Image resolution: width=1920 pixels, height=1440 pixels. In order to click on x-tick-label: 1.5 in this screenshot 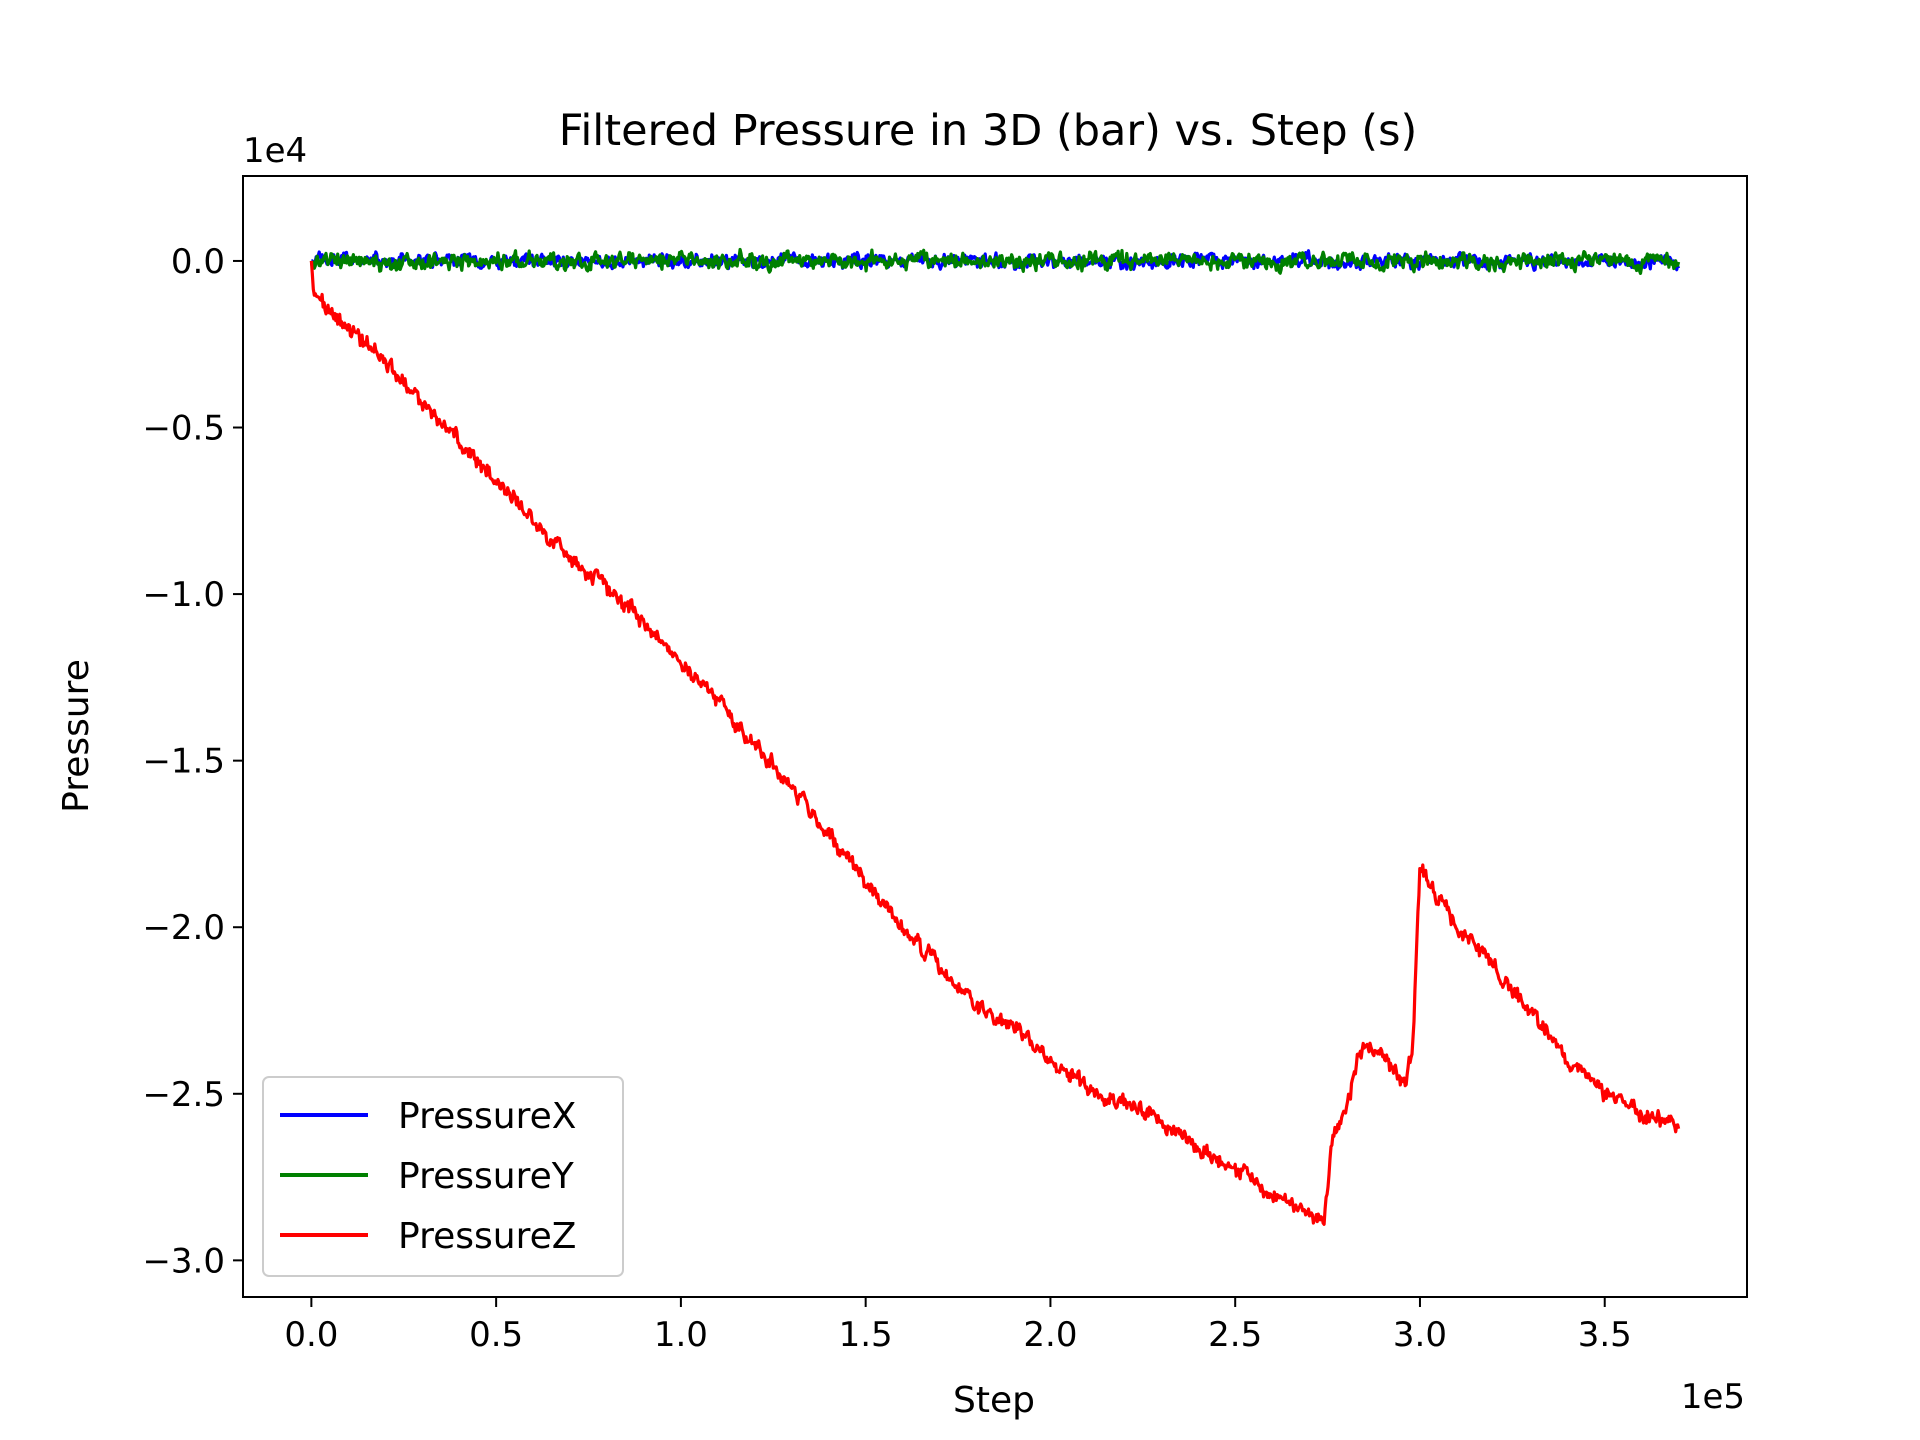, I will do `click(866, 1335)`.